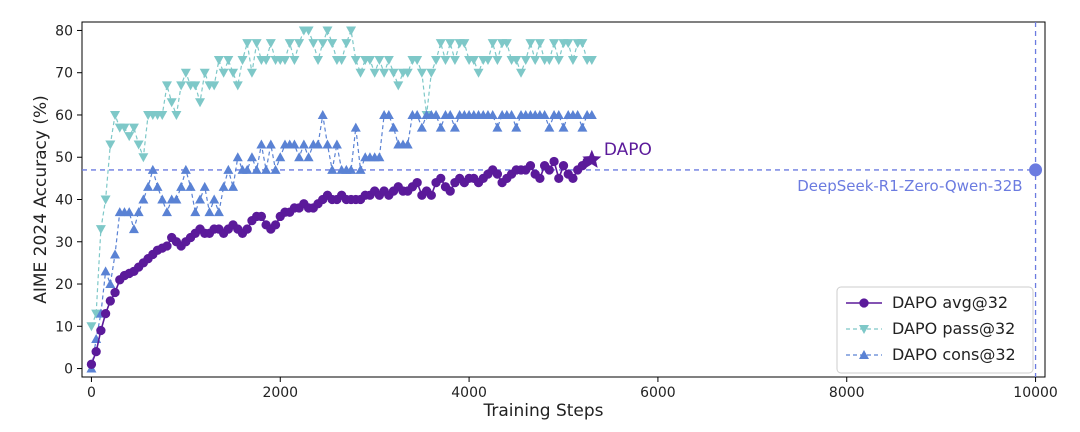  I want to click on legend: DAPO avg@32 DAPO pass@32 DAPO cons@32, so click(935, 330).